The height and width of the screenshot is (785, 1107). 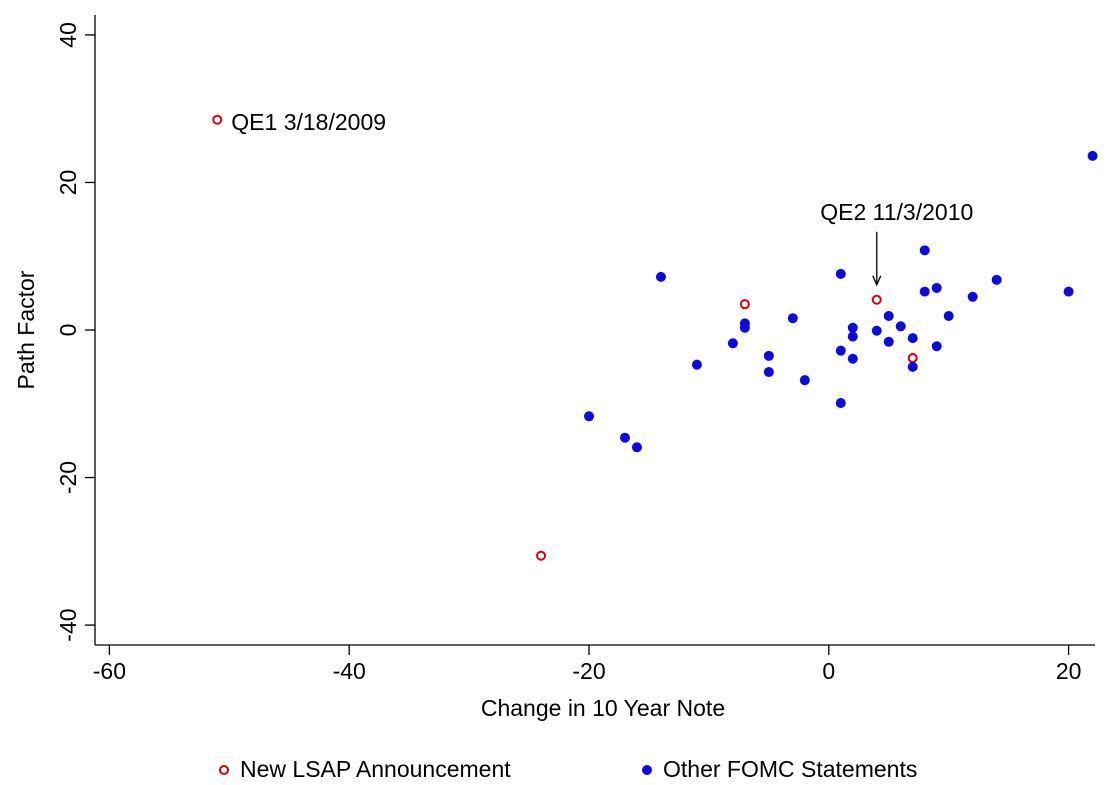 What do you see at coordinates (68, 330) in the screenshot?
I see `y-tick-label: 0` at bounding box center [68, 330].